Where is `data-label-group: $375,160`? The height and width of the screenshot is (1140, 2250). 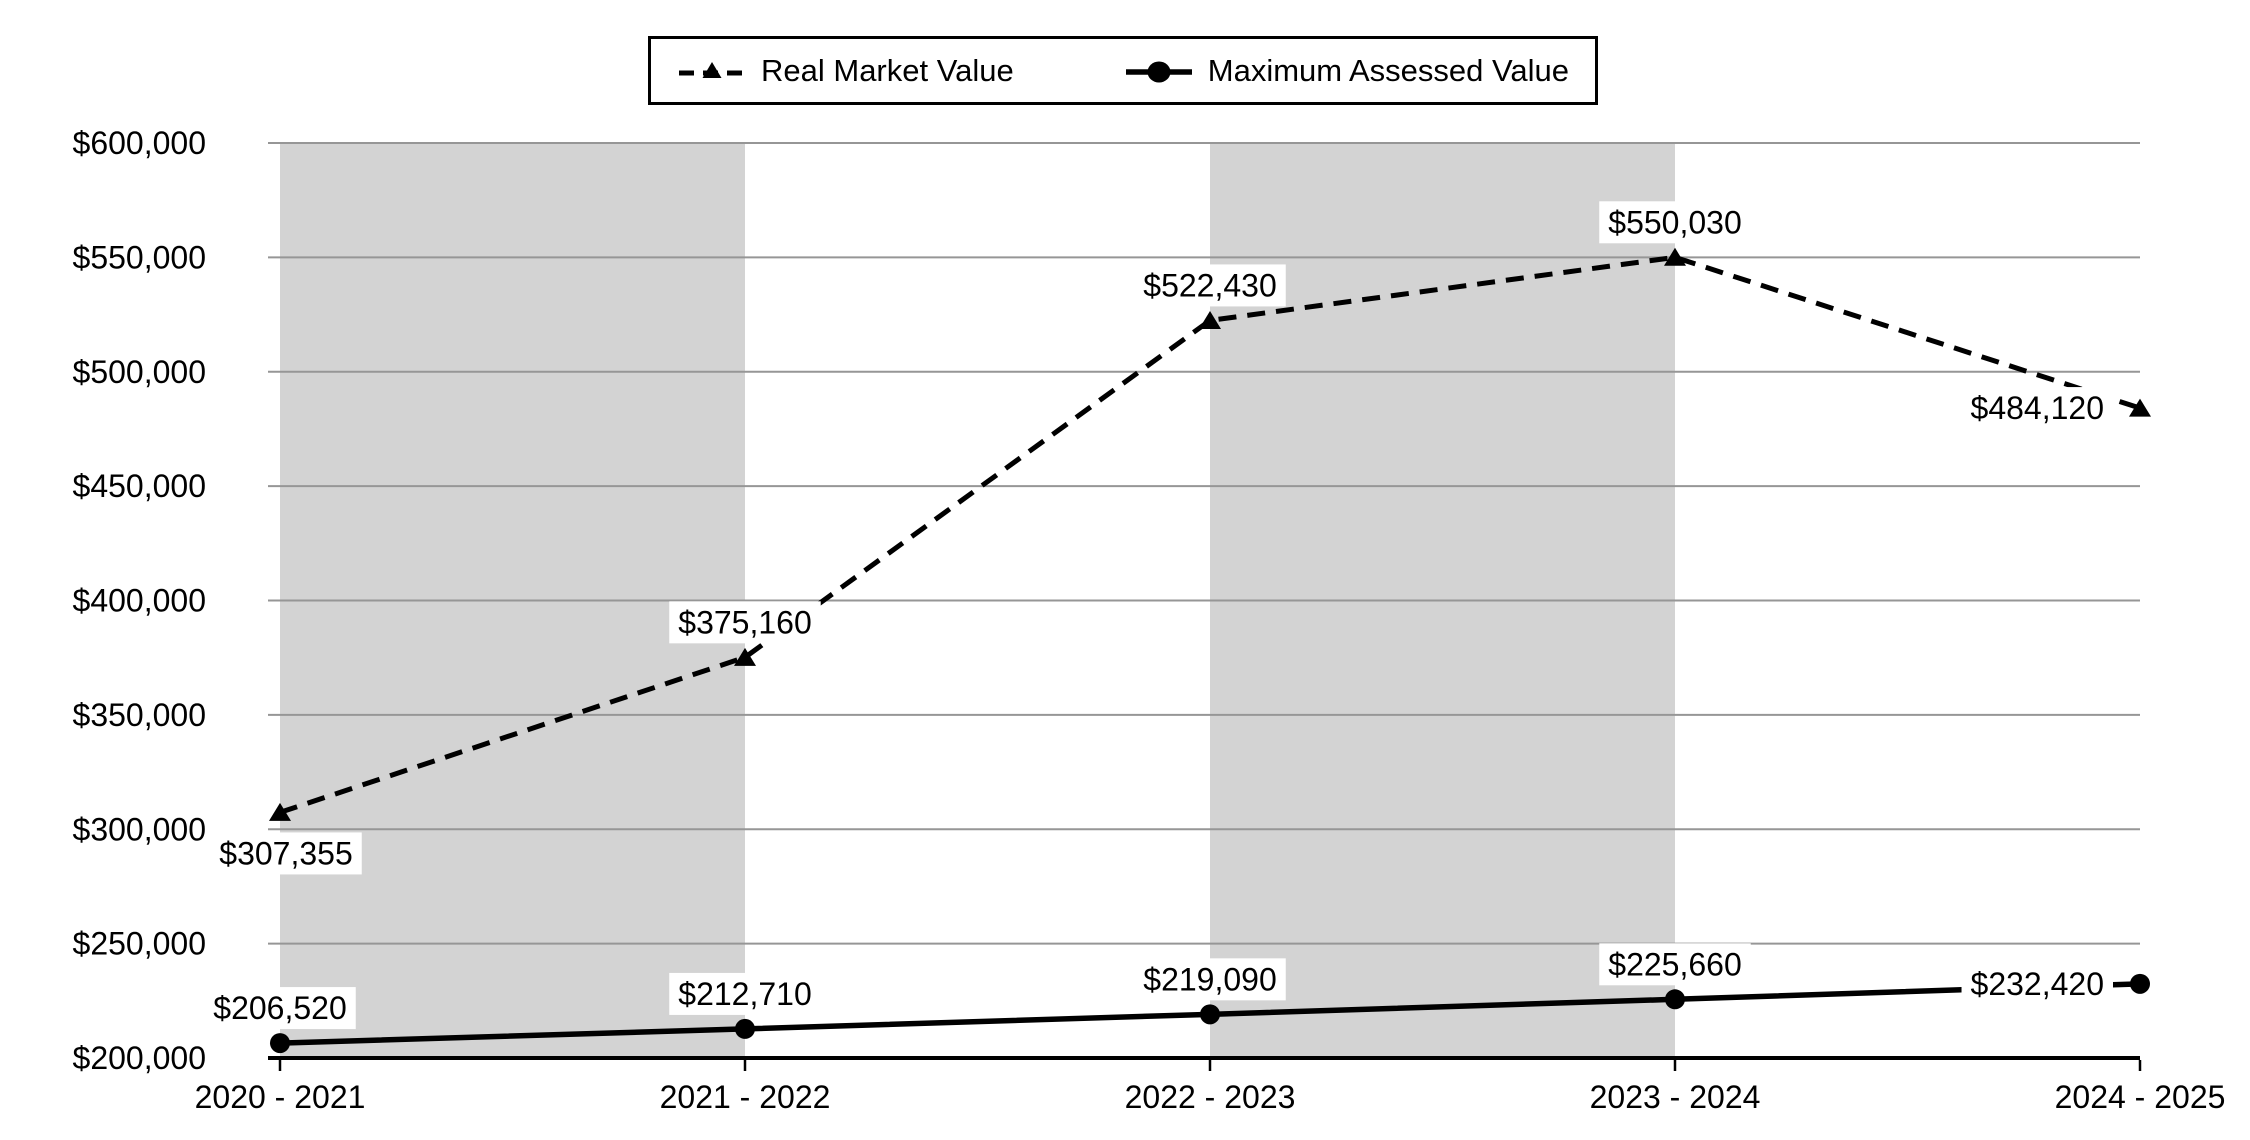 data-label-group: $375,160 is located at coordinates (745, 622).